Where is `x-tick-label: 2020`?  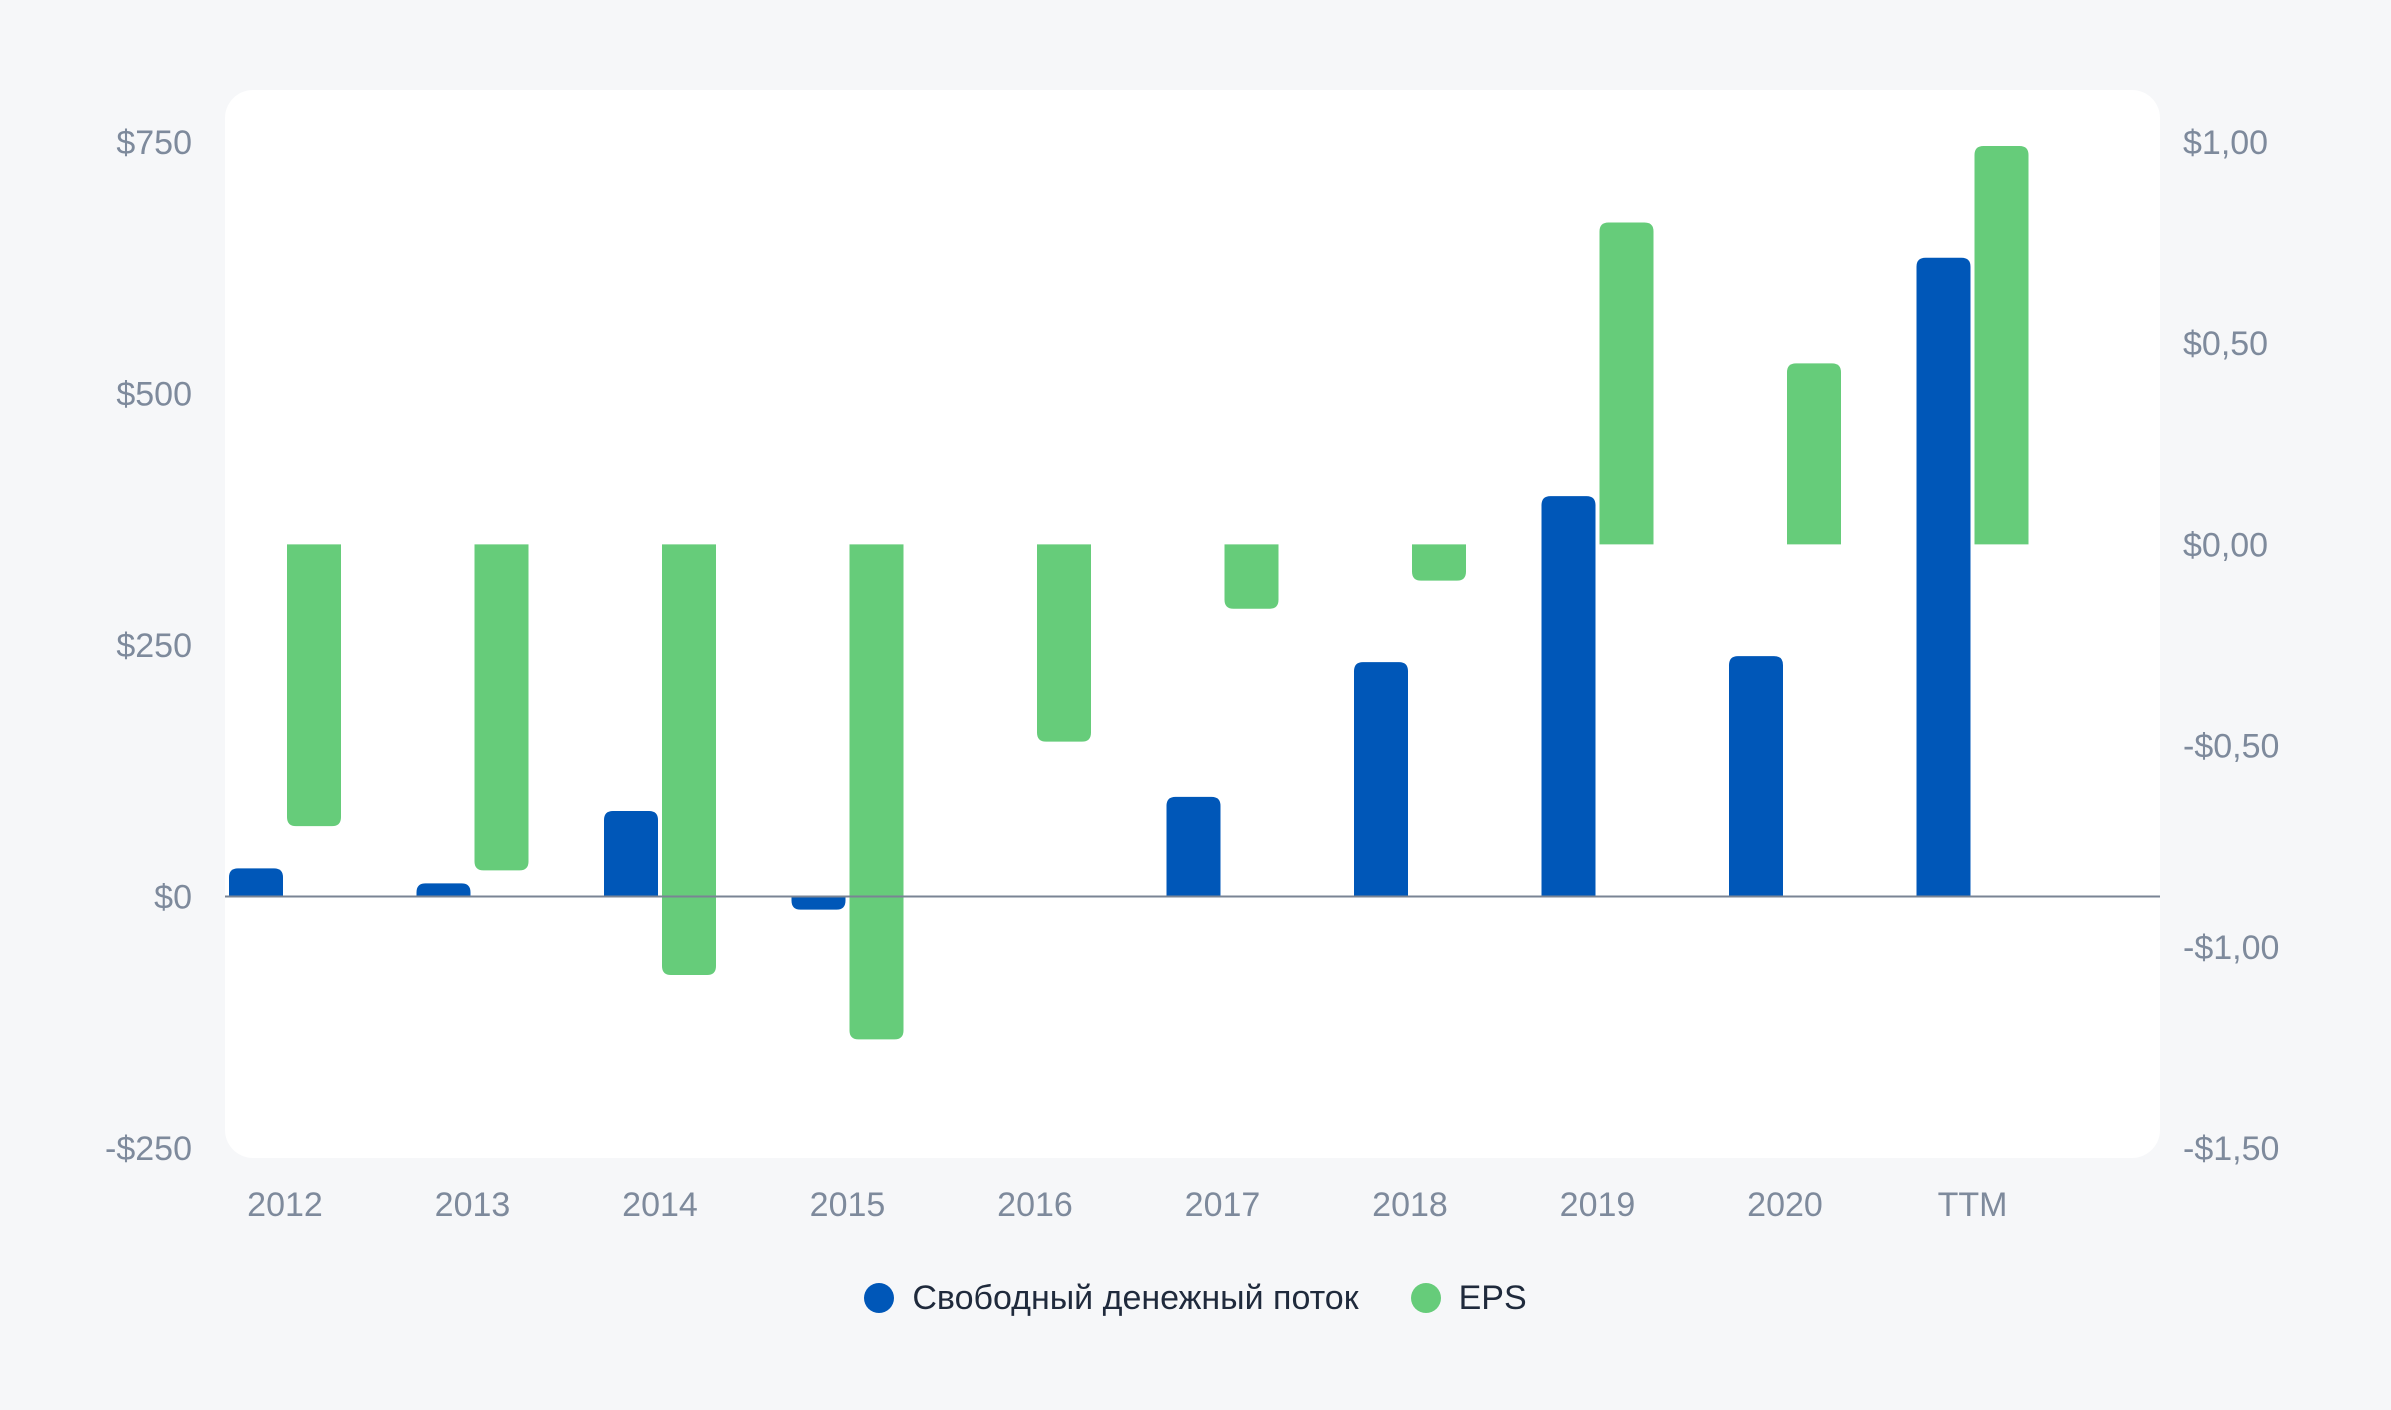
x-tick-label: 2020 is located at coordinates (1785, 1205).